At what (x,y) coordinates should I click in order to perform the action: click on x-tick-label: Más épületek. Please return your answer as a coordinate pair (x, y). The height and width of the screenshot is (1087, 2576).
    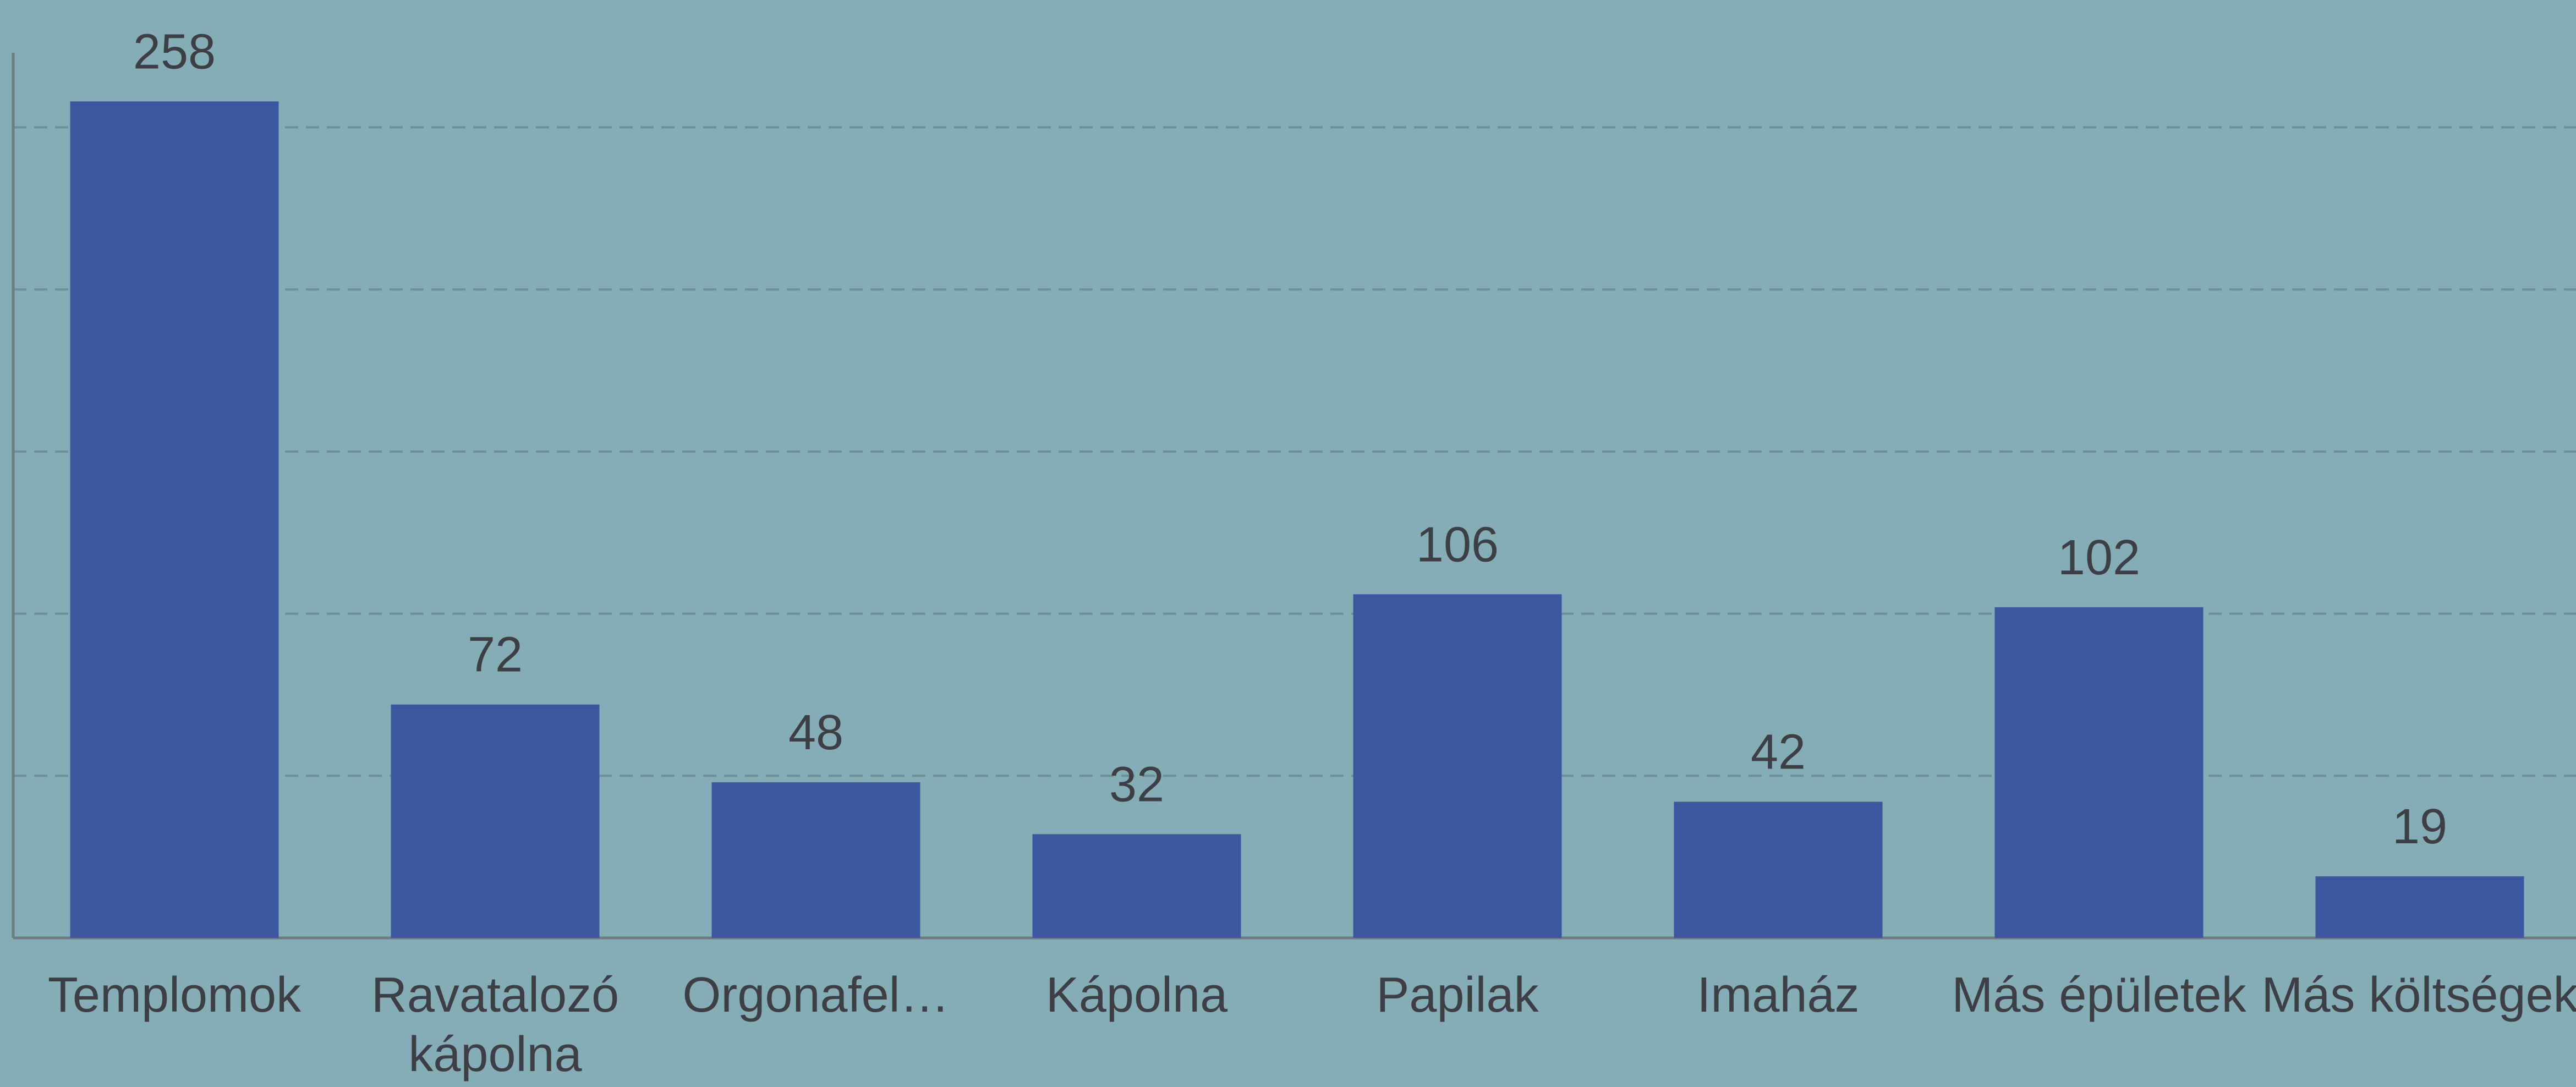
    Looking at the image, I should click on (2099, 995).